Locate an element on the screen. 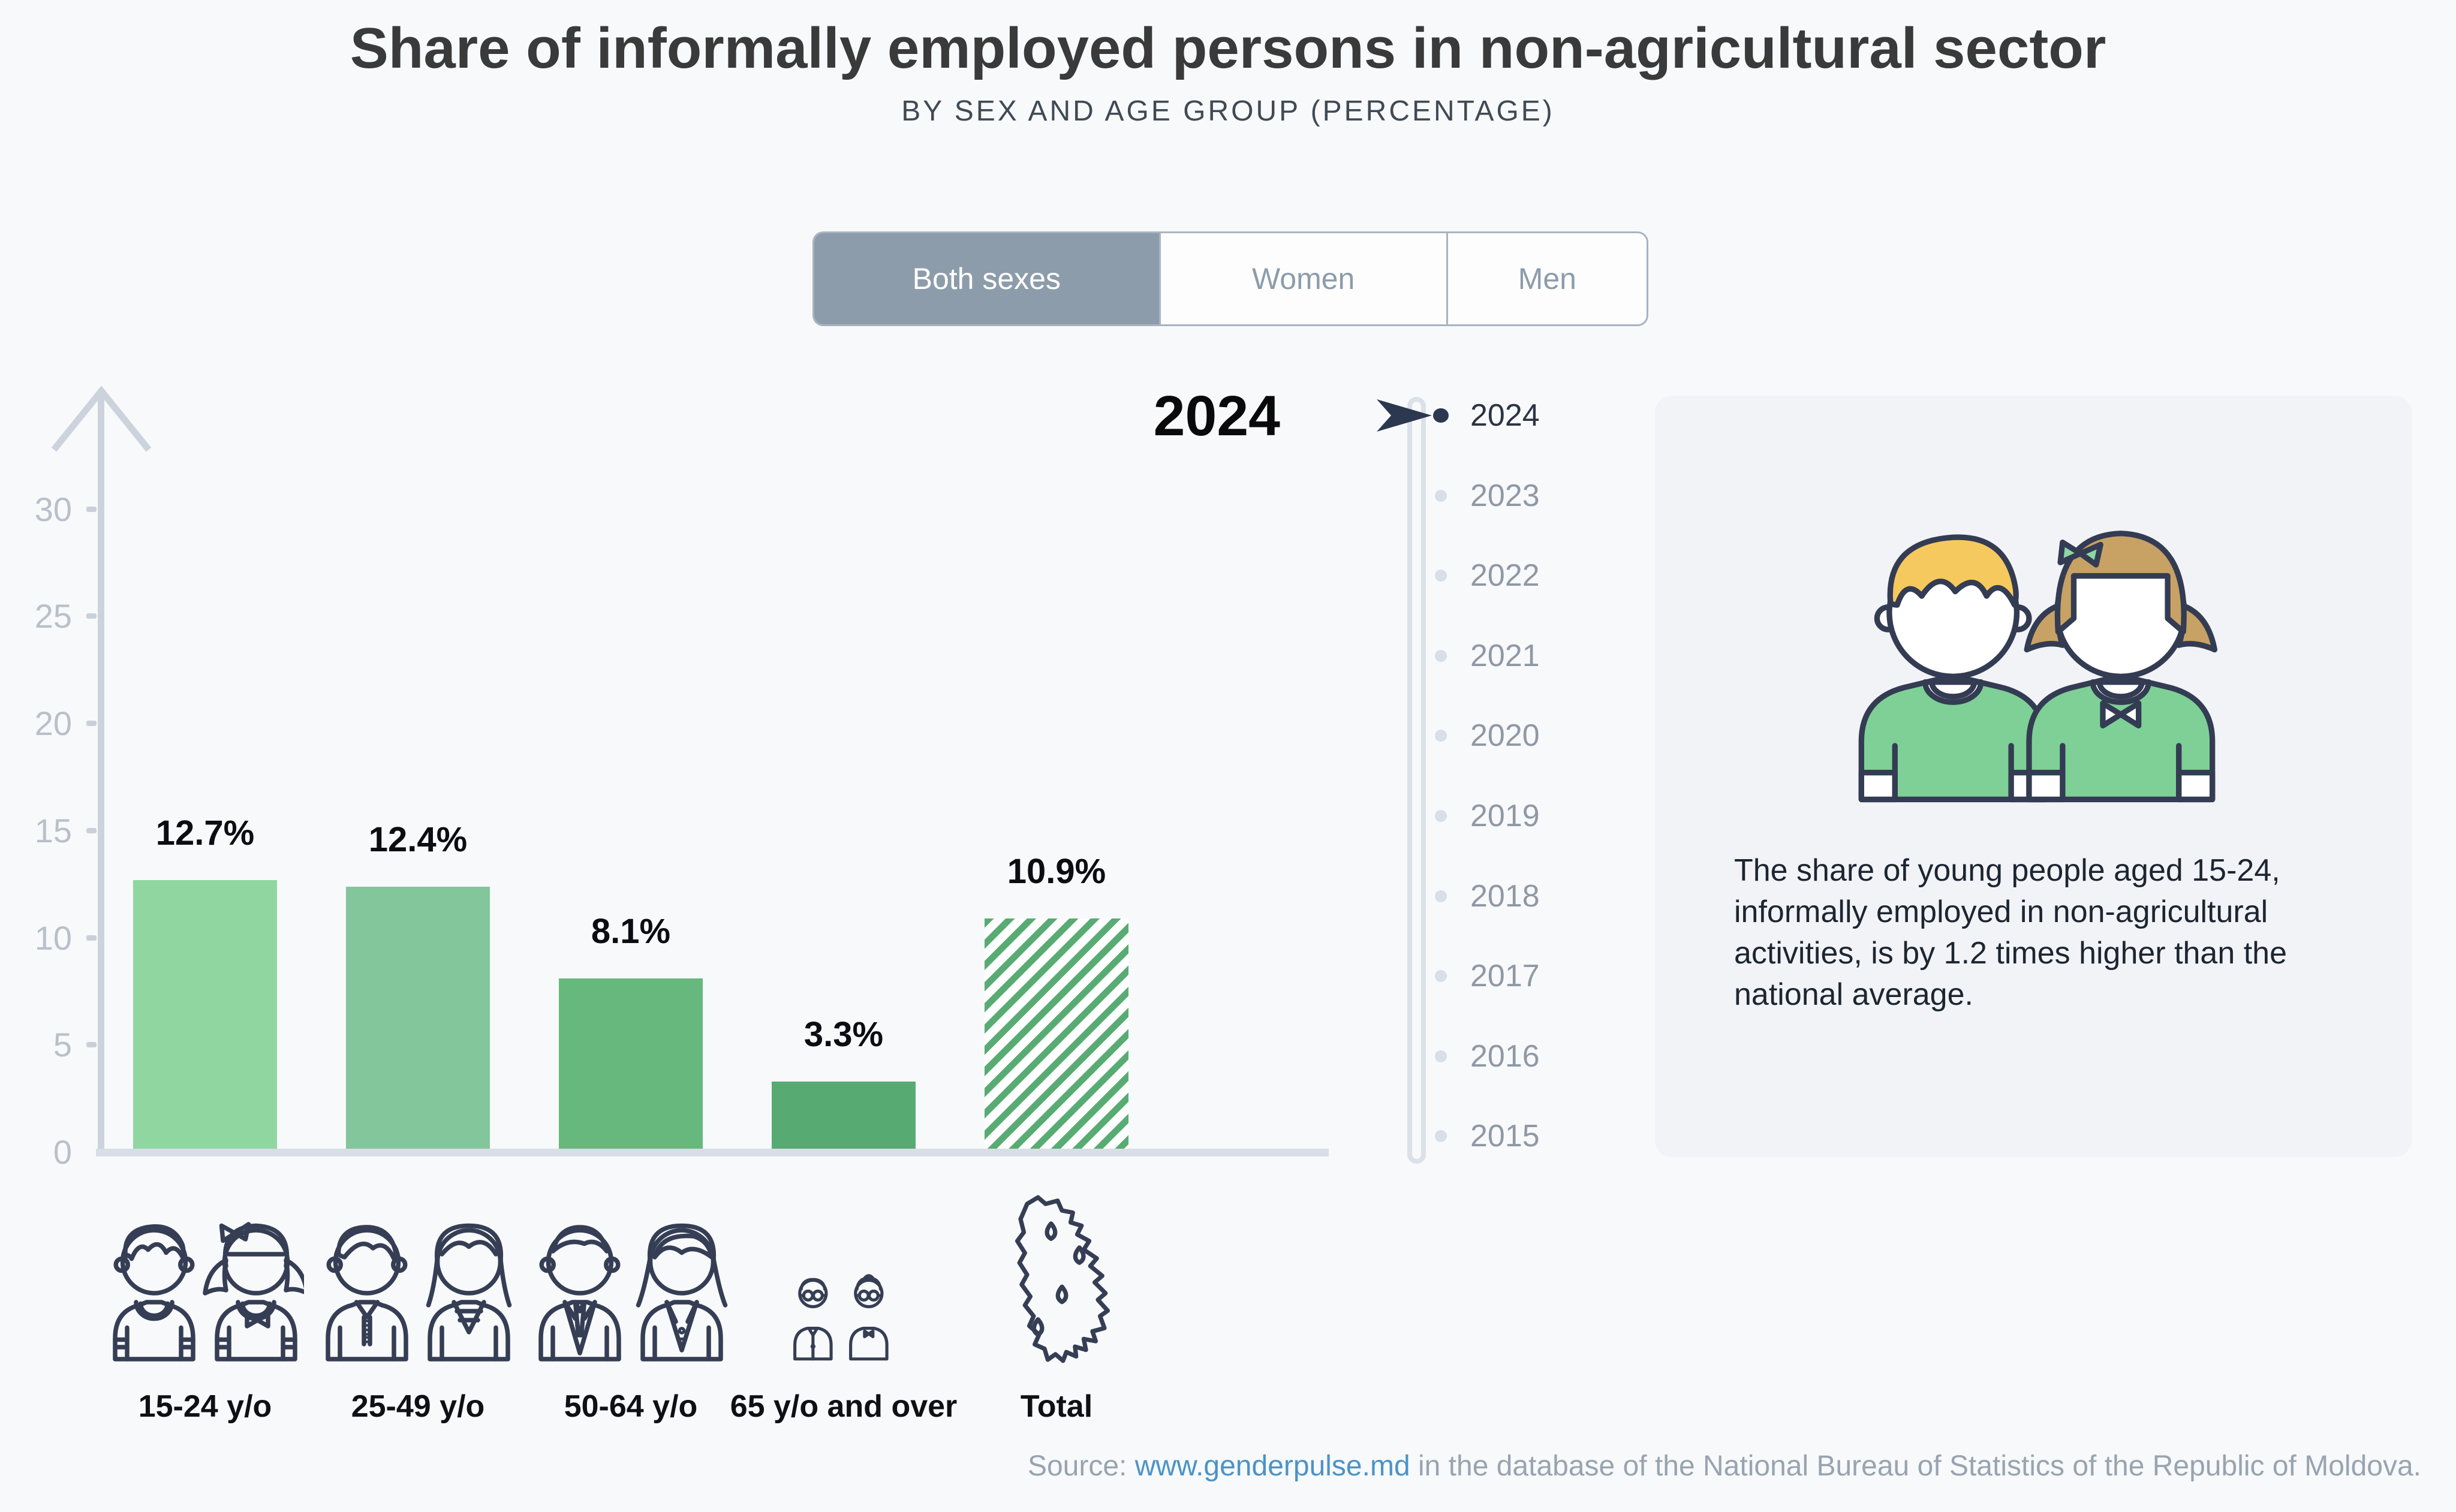 This screenshot has height=1512, width=2456. timeline-cursor-icon is located at coordinates (1405, 415).